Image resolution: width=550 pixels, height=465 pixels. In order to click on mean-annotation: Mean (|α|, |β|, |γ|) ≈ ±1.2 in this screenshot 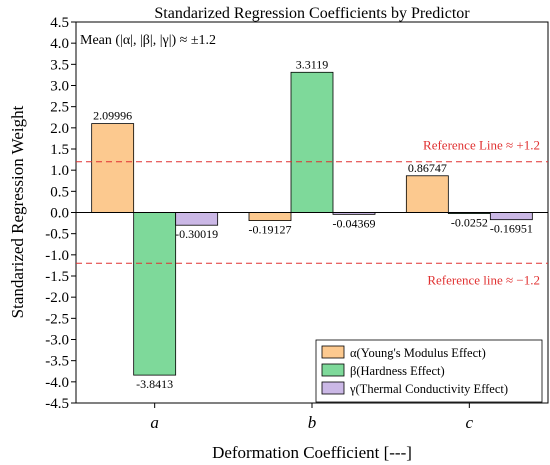, I will do `click(148, 40)`.